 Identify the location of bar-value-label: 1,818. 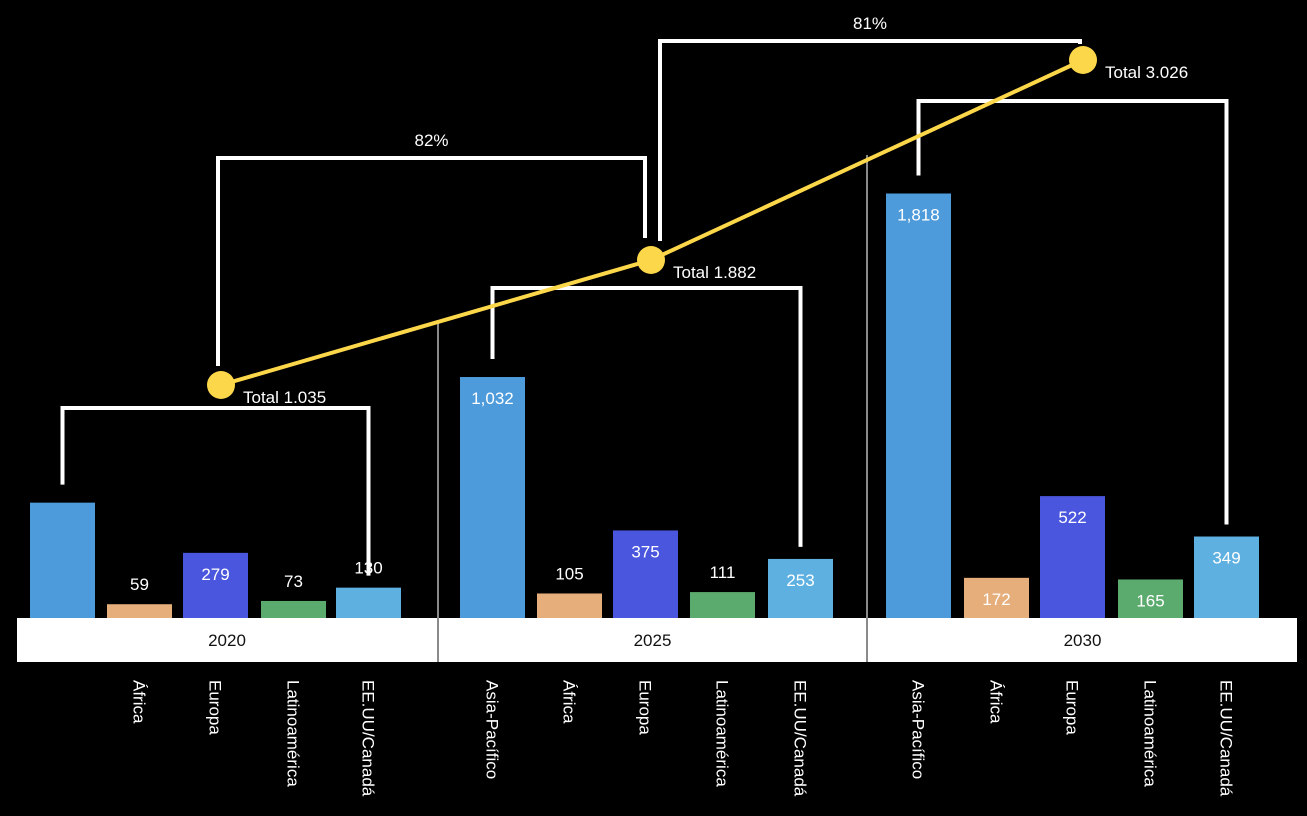
(918, 214).